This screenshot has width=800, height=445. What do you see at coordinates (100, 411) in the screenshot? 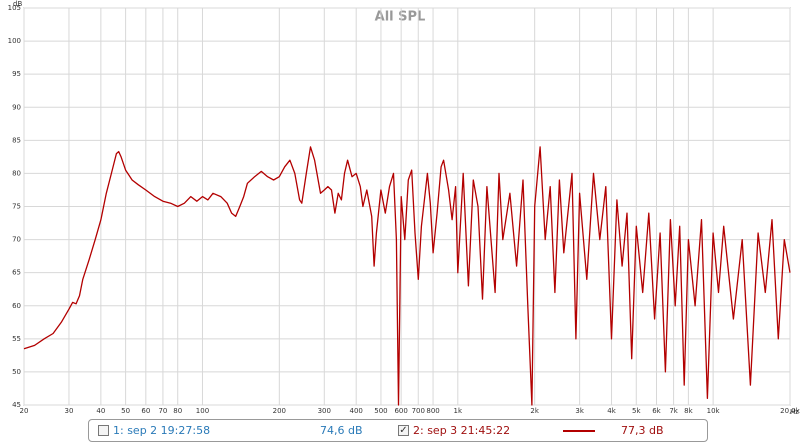
I see `x-tick-label: 40` at bounding box center [100, 411].